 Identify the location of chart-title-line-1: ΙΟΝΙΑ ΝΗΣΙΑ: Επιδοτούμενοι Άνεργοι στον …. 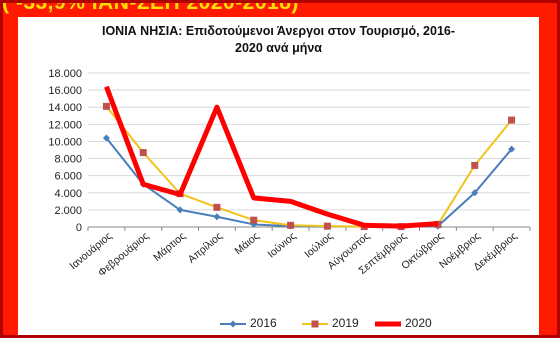
(278, 31).